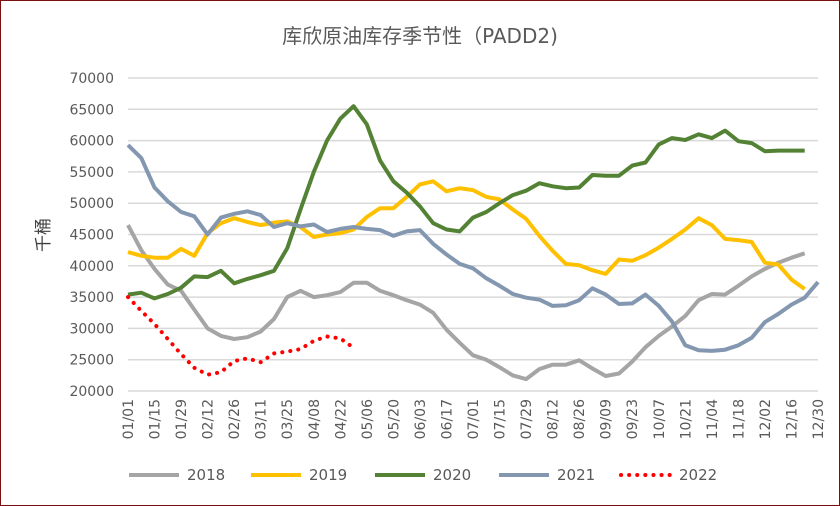 The image size is (840, 506). What do you see at coordinates (91, 110) in the screenshot?
I see `y-tick-label: 65000` at bounding box center [91, 110].